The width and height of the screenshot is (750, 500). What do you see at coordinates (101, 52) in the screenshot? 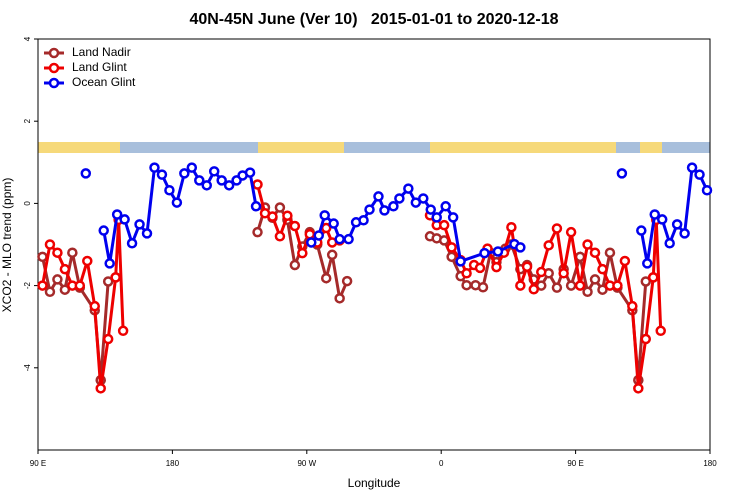
I see `legend-label: Land Nadir` at bounding box center [101, 52].